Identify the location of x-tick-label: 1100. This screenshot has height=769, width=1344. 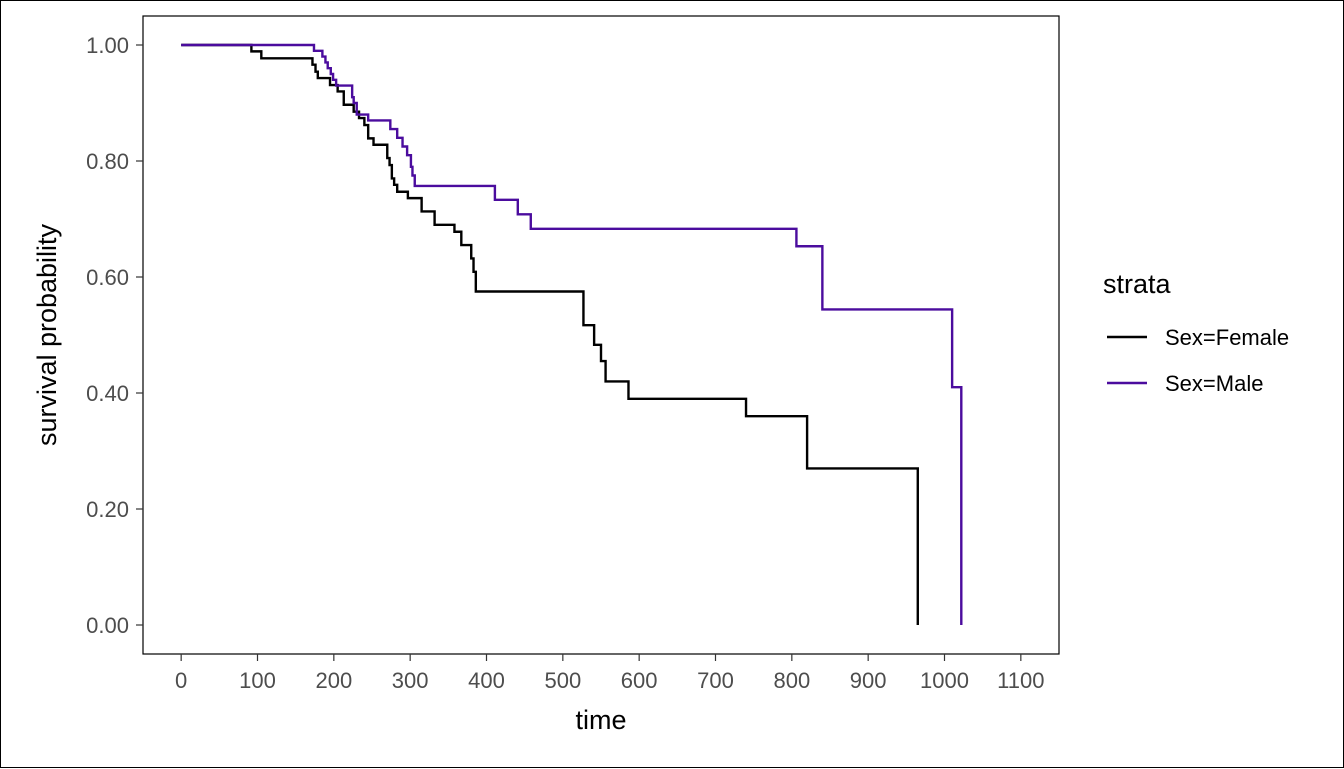
(1020, 680).